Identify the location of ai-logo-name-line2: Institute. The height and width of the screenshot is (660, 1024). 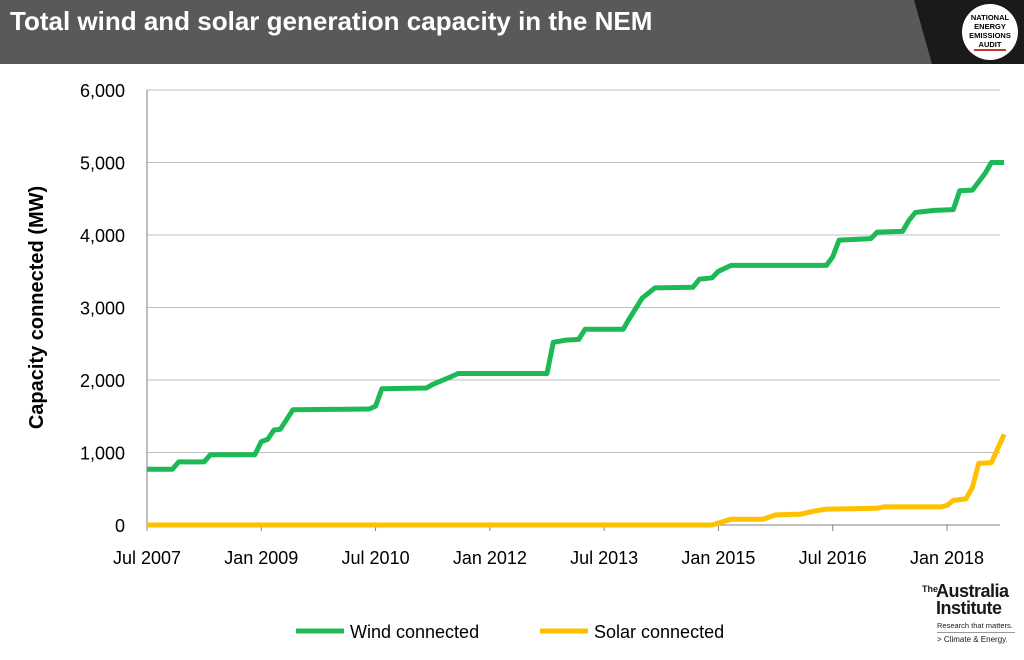
(969, 608).